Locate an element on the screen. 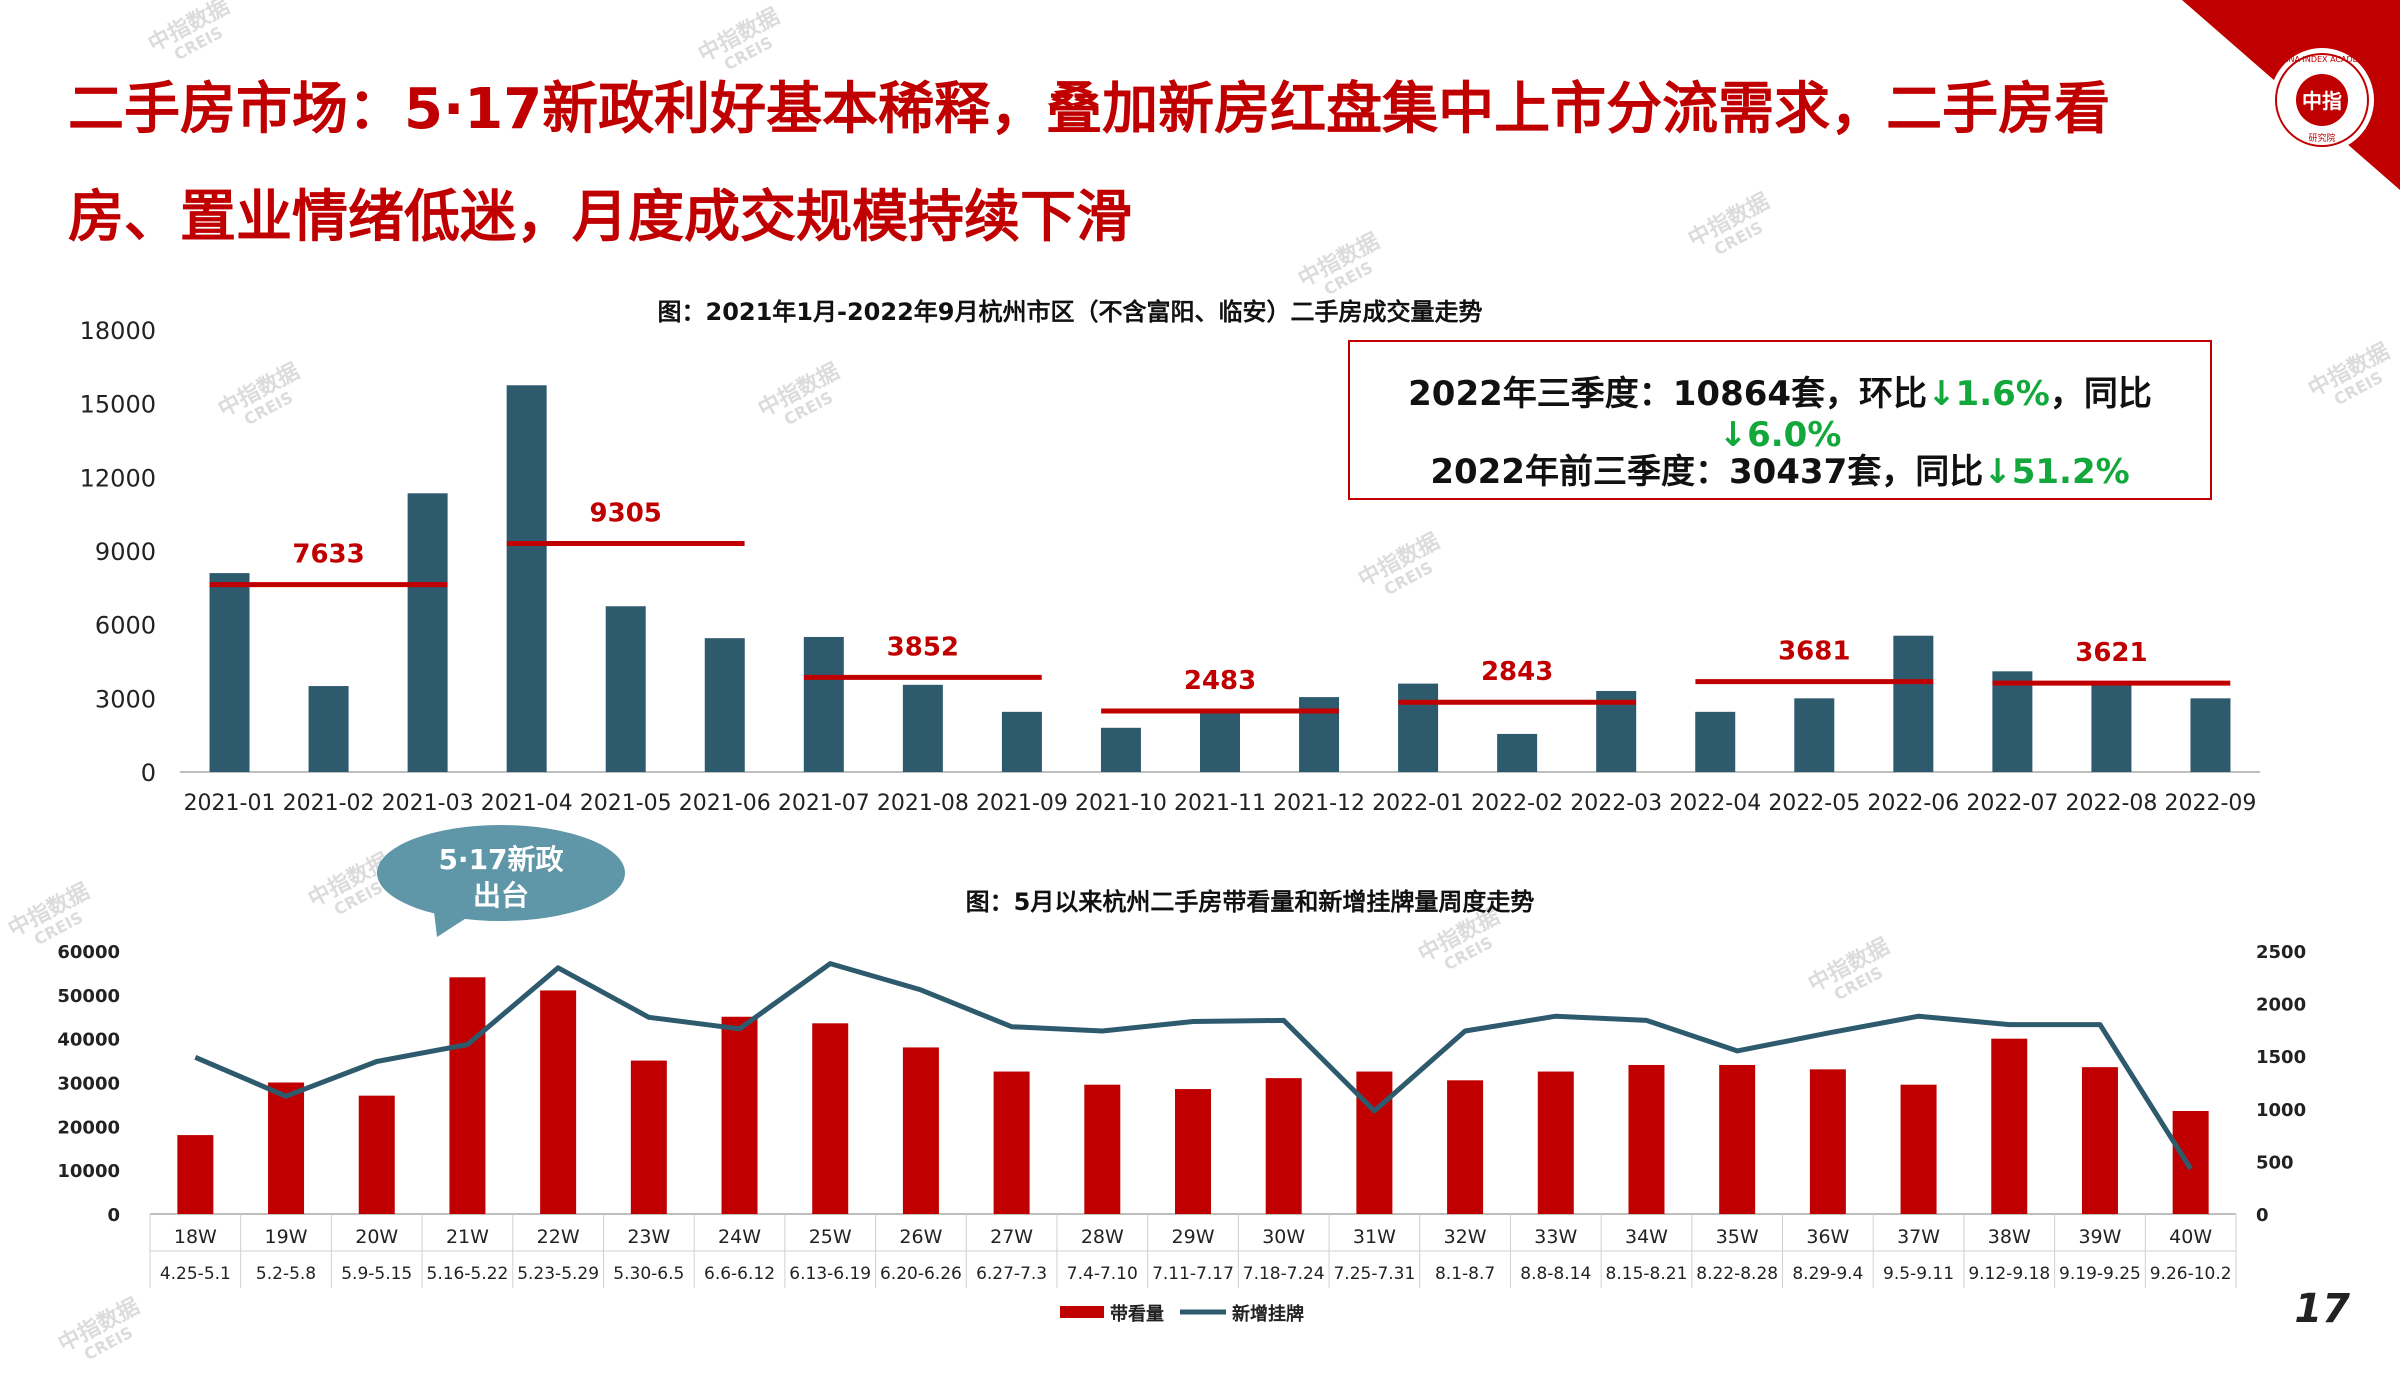 The width and height of the screenshot is (2400, 1373). summary-line-ytd: 2022年前三季度：30437套，同比↓51.2% is located at coordinates (1780, 472).